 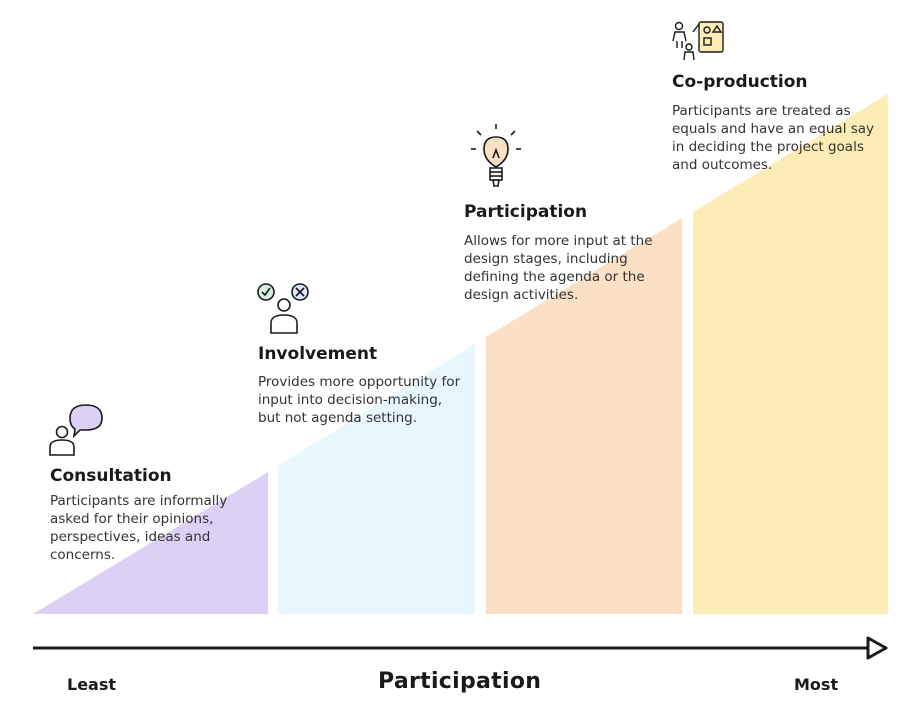 I want to click on axis-title: Participation, so click(x=460, y=681).